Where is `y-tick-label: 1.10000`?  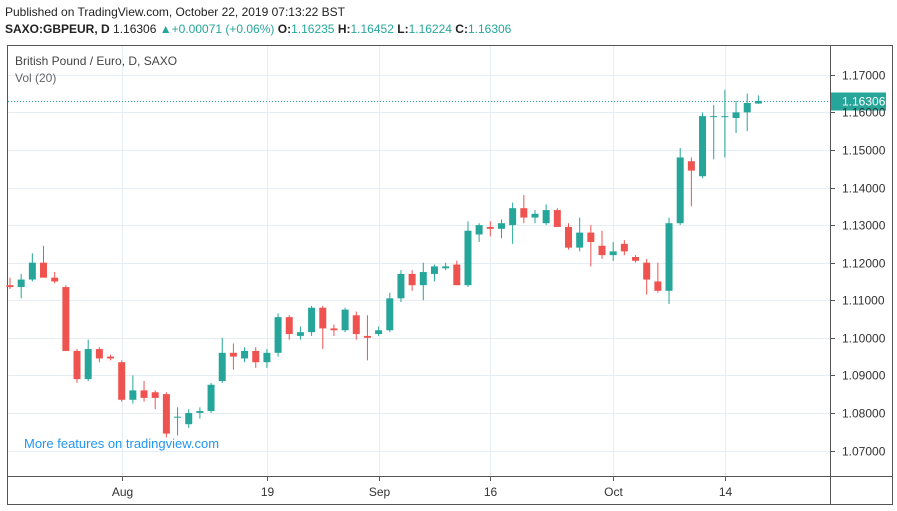
y-tick-label: 1.10000 is located at coordinates (864, 339).